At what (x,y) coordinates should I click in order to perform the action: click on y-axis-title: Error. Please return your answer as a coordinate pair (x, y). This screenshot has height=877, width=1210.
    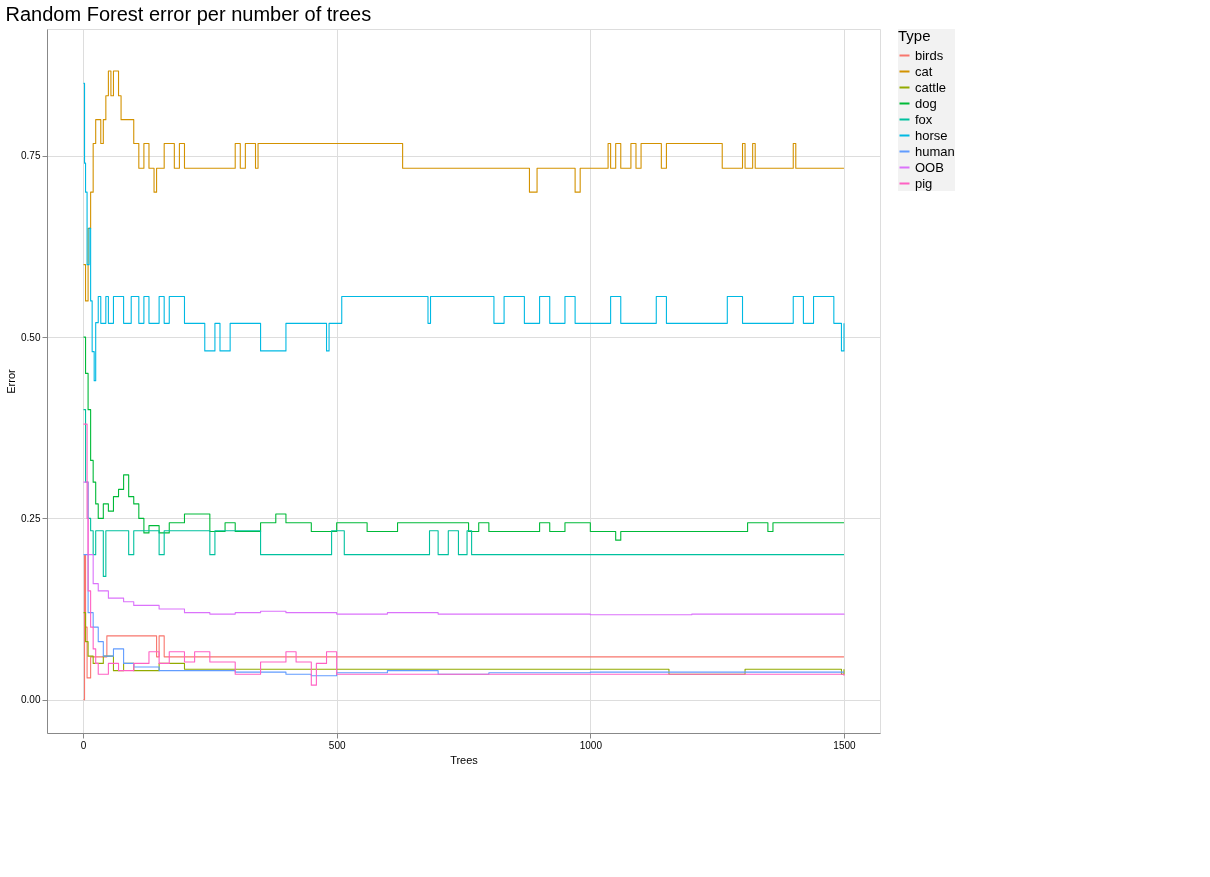
    Looking at the image, I should click on (11, 381).